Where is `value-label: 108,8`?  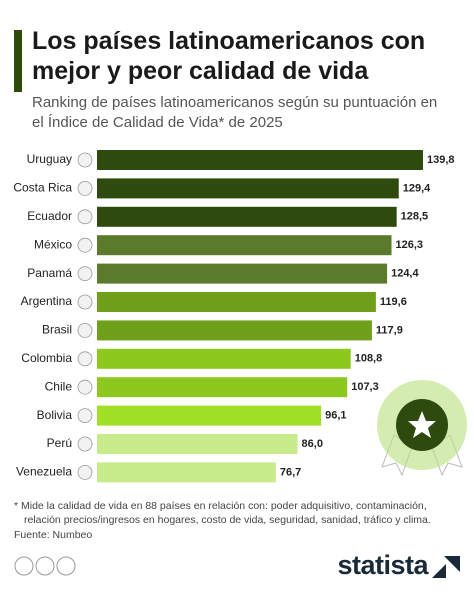
value-label: 108,8 is located at coordinates (369, 359).